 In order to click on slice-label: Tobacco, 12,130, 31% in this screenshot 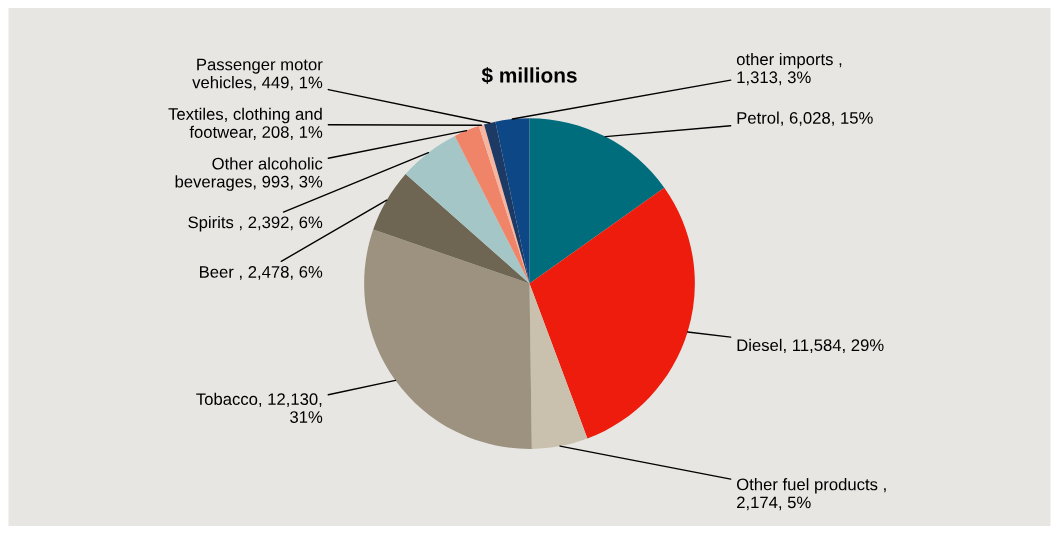, I will do `click(259, 407)`.